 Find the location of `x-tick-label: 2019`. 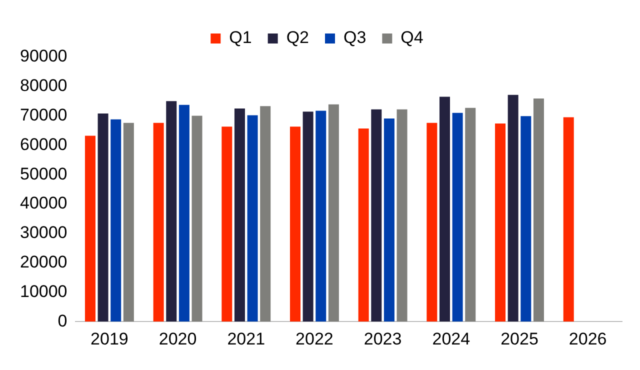

x-tick-label: 2019 is located at coordinates (109, 338).